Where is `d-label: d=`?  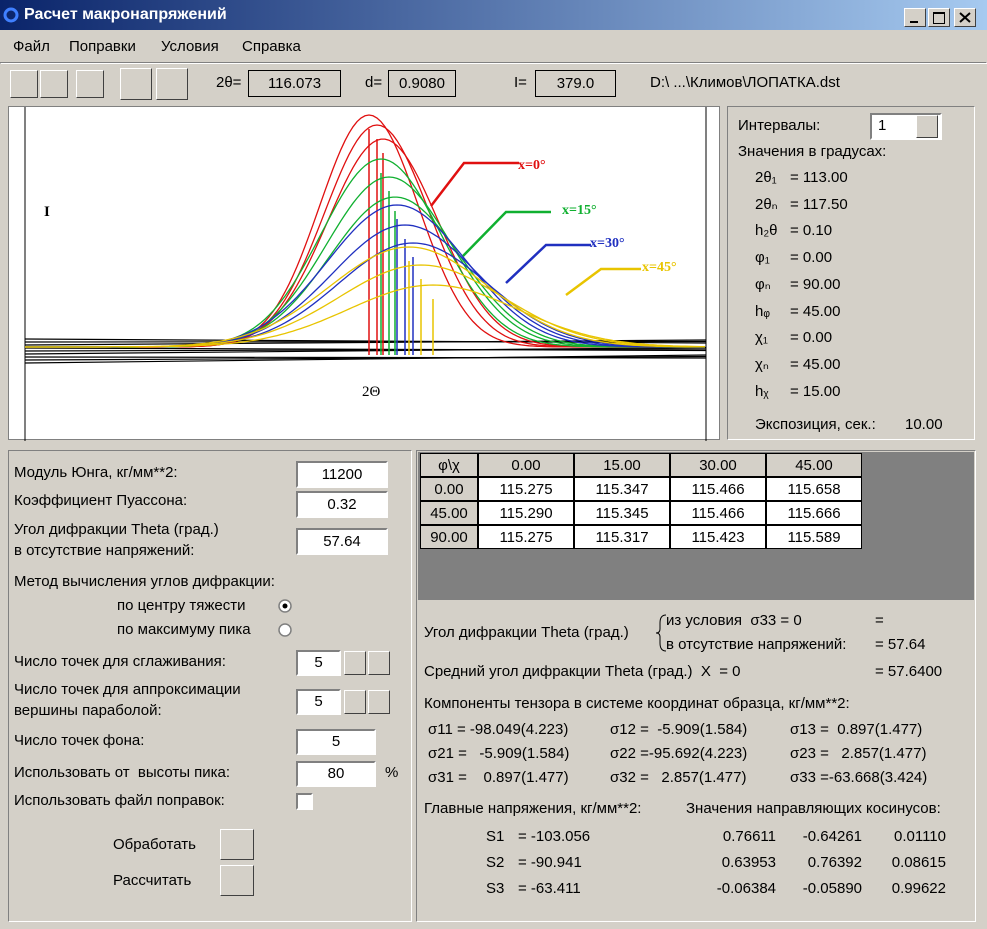 d-label: d= is located at coordinates (374, 82).